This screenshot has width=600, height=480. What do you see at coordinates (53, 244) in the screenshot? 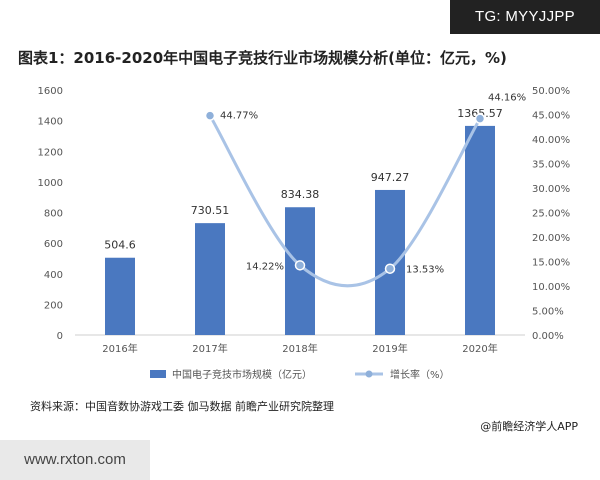
I see `y-left-tick-label: 600` at bounding box center [53, 244].